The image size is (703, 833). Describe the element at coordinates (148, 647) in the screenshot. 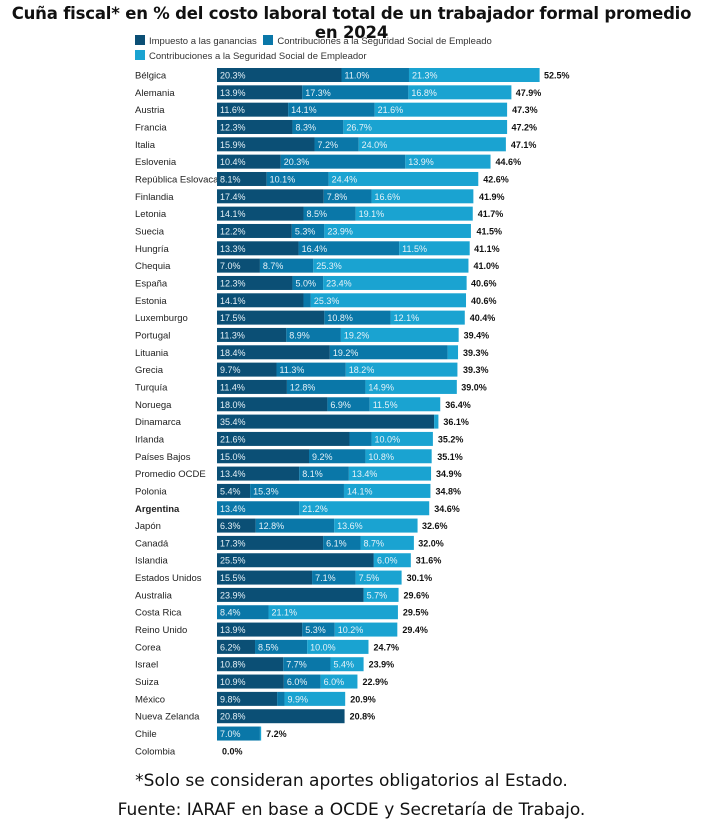

I see `category-label: Corea` at that location.